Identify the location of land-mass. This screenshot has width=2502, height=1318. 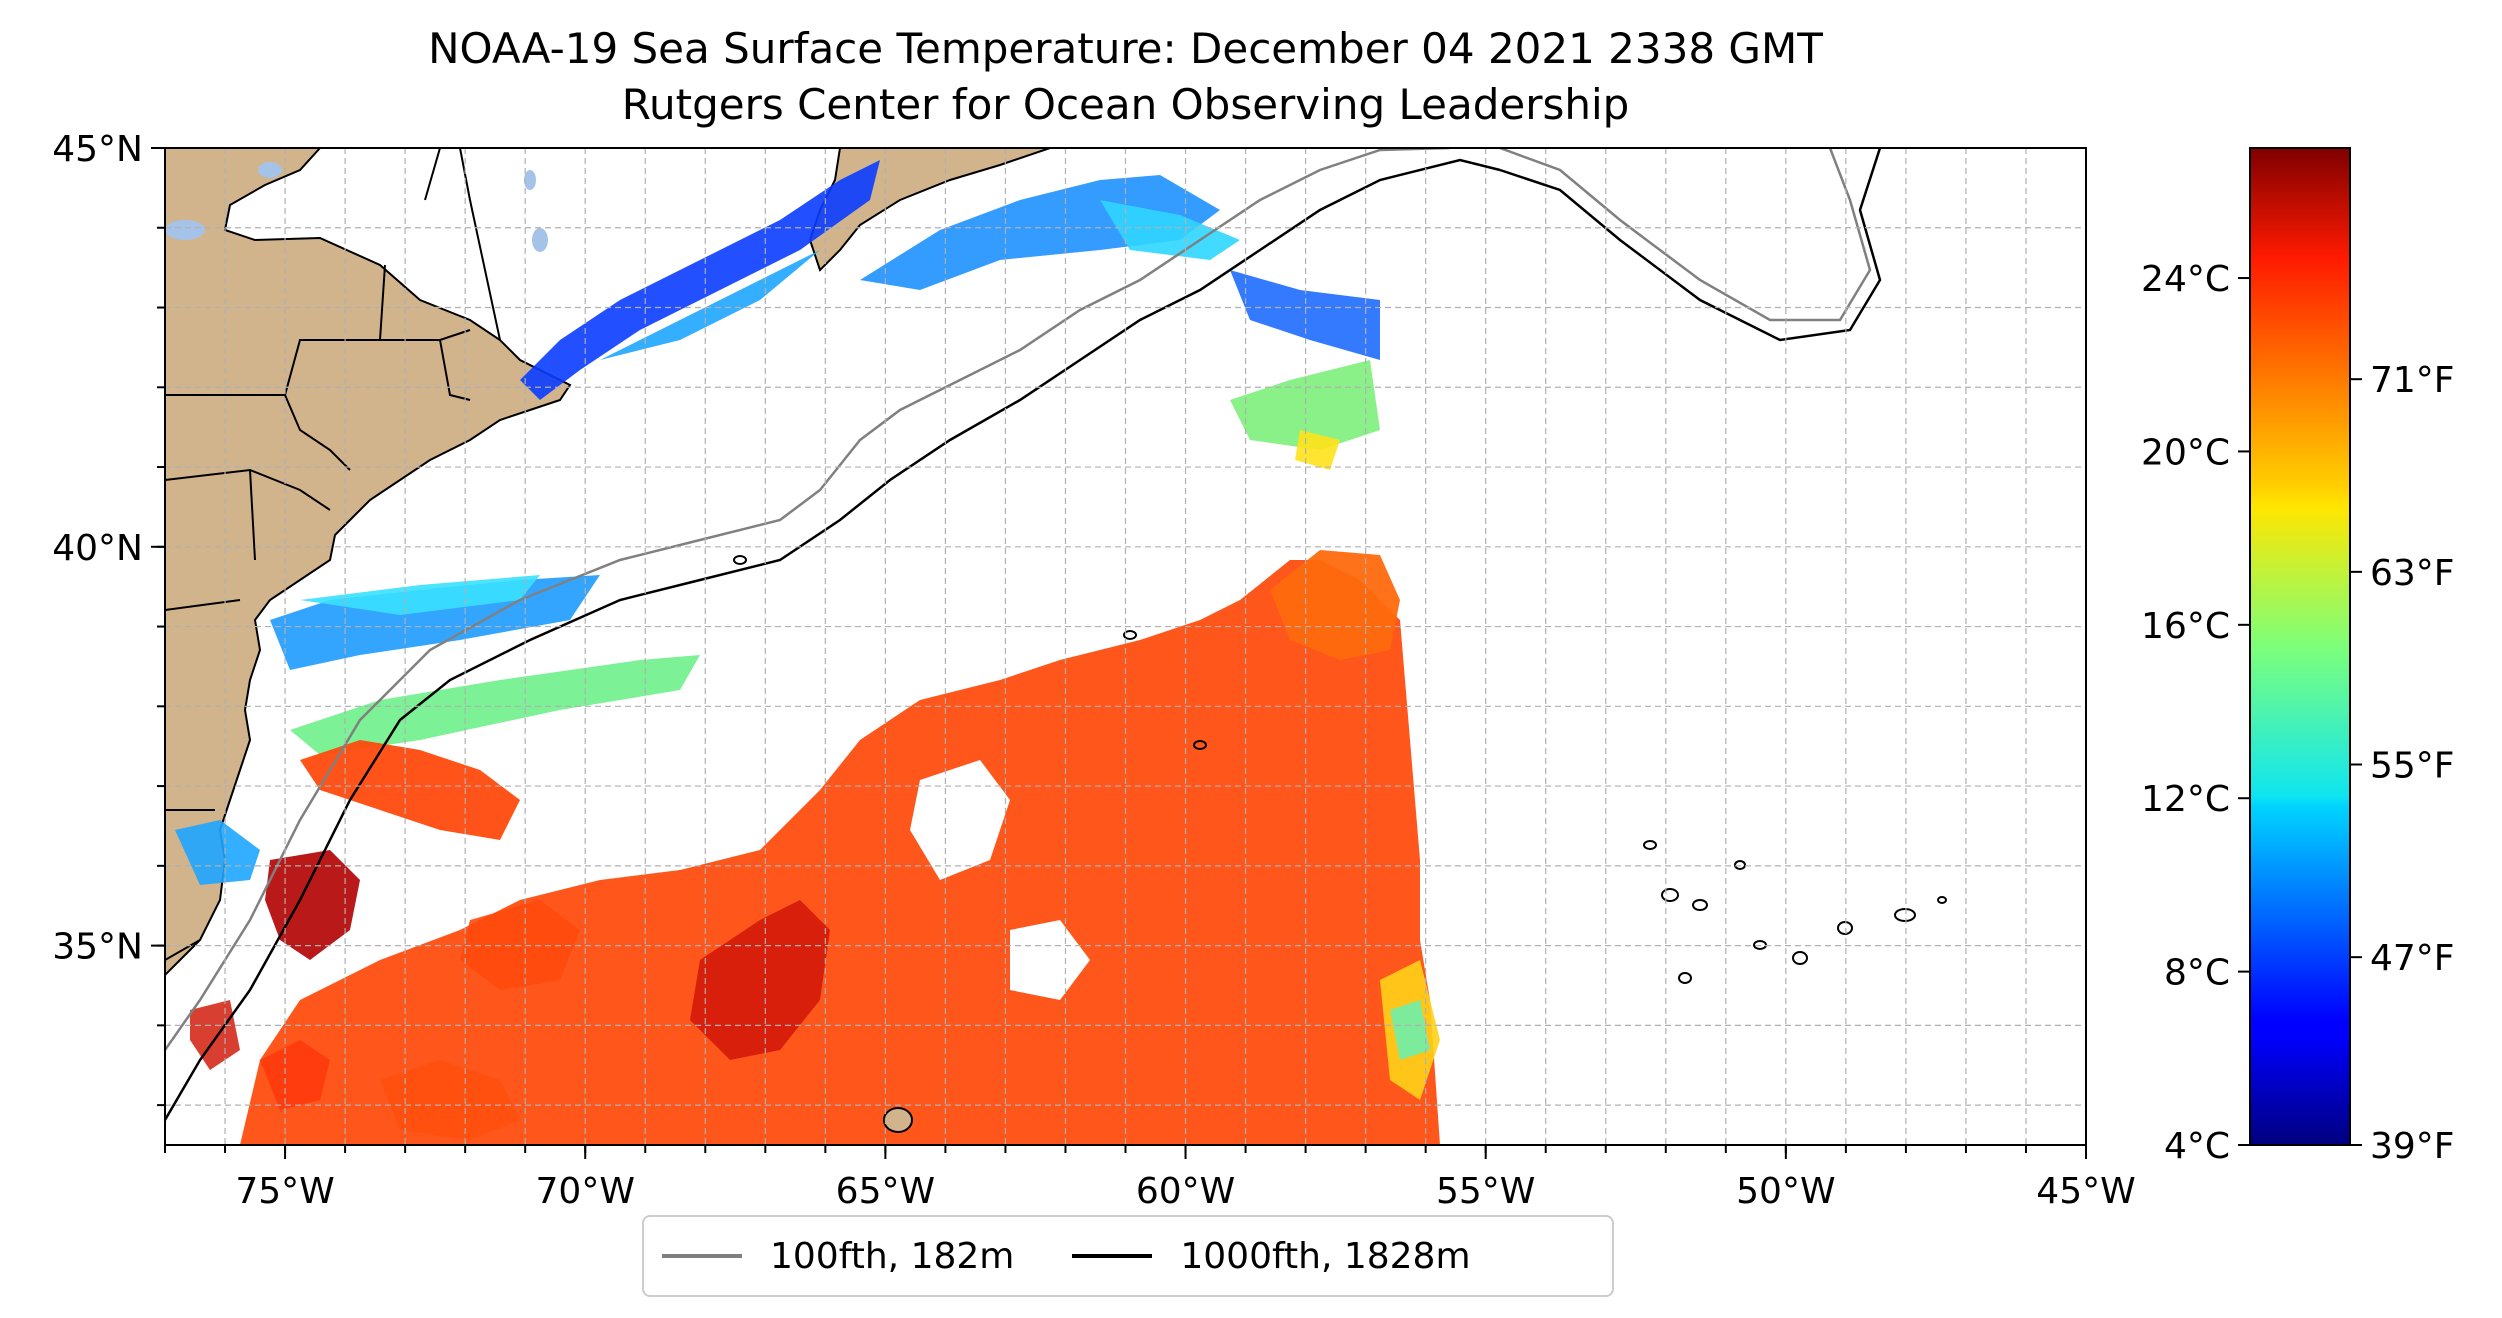
(368, 562).